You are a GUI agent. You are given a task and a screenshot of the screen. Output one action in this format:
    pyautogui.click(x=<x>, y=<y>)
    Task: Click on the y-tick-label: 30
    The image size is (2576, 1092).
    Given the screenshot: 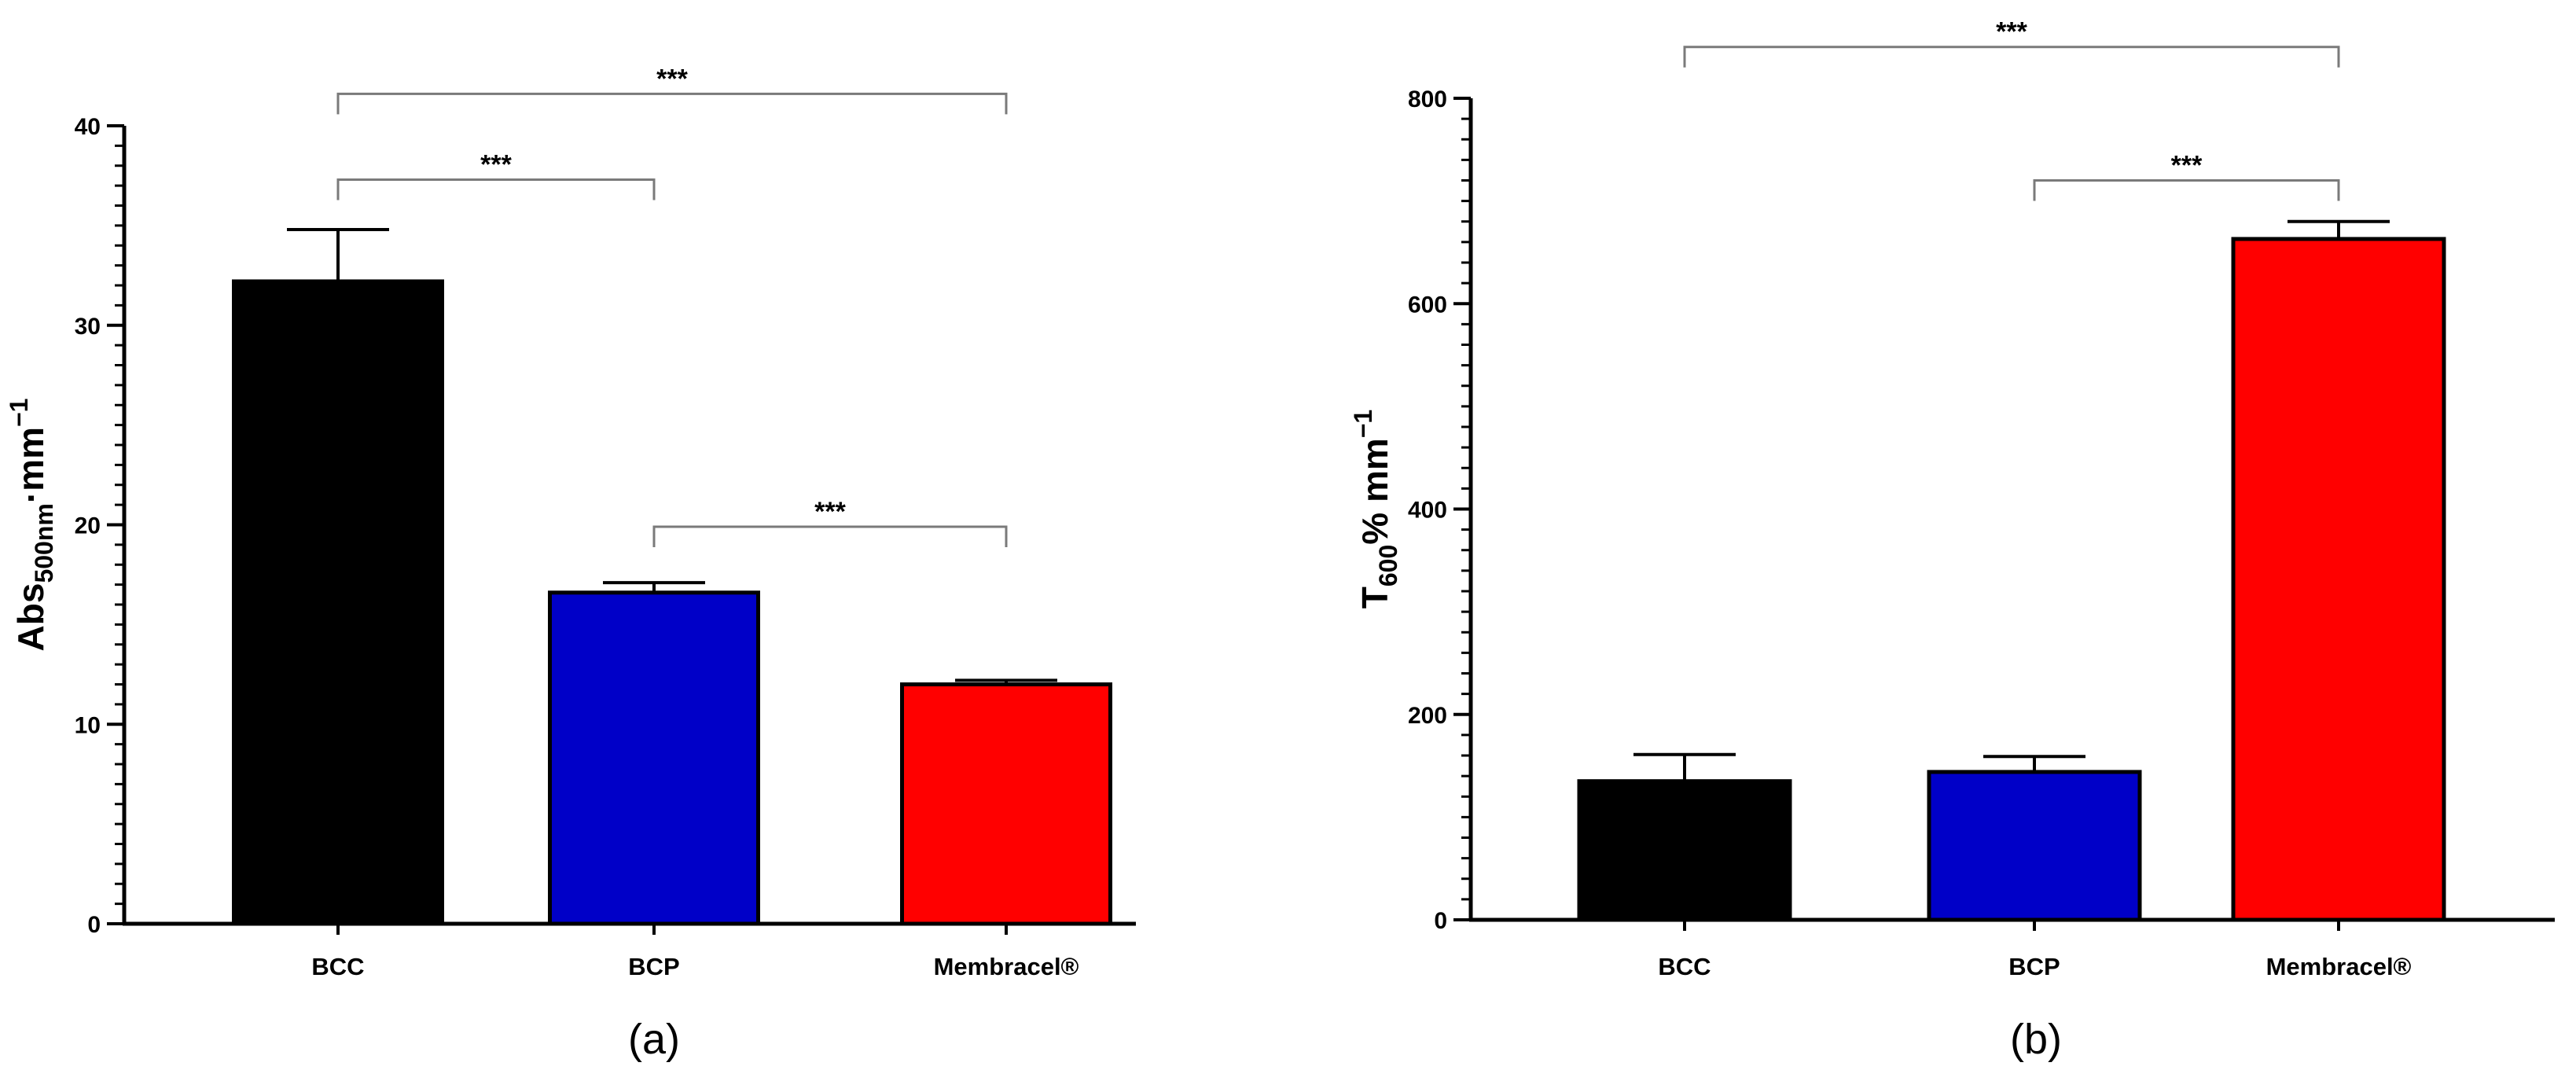 What is the action you would take?
    pyautogui.click(x=88, y=327)
    